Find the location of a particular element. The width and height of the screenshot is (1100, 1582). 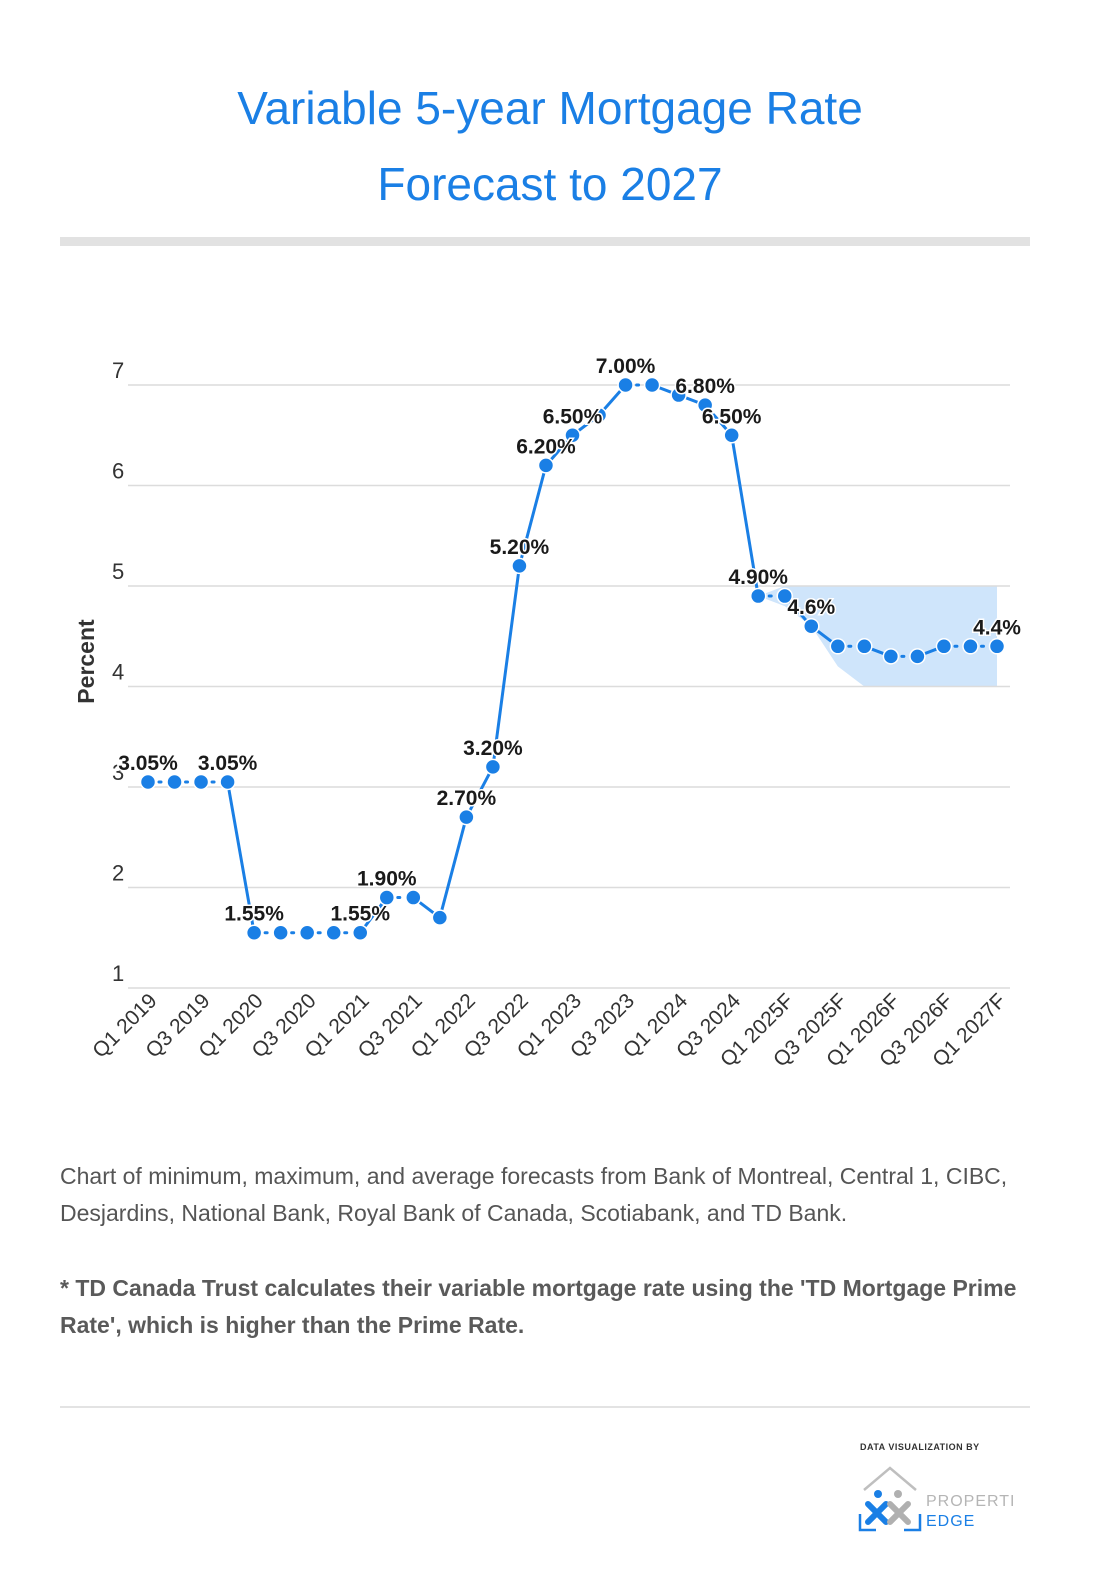

house-icon is located at coordinates (890, 1499).